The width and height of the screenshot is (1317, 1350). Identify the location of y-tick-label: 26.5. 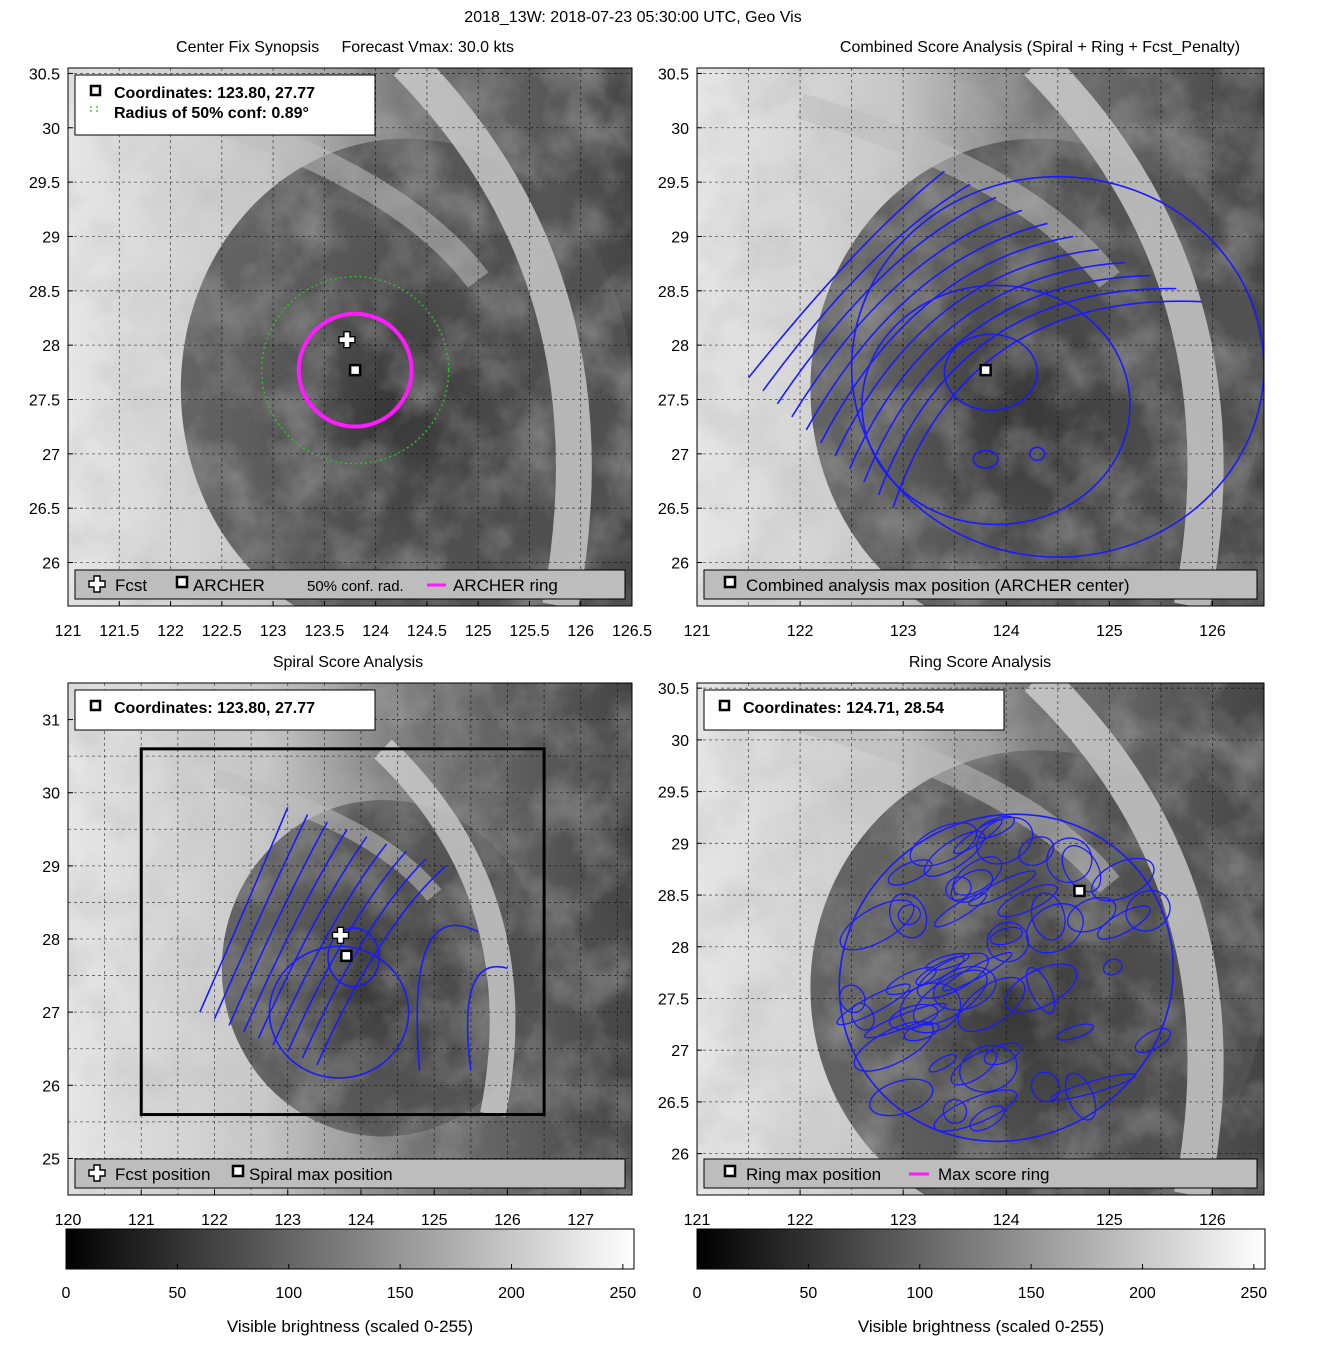
(44, 509).